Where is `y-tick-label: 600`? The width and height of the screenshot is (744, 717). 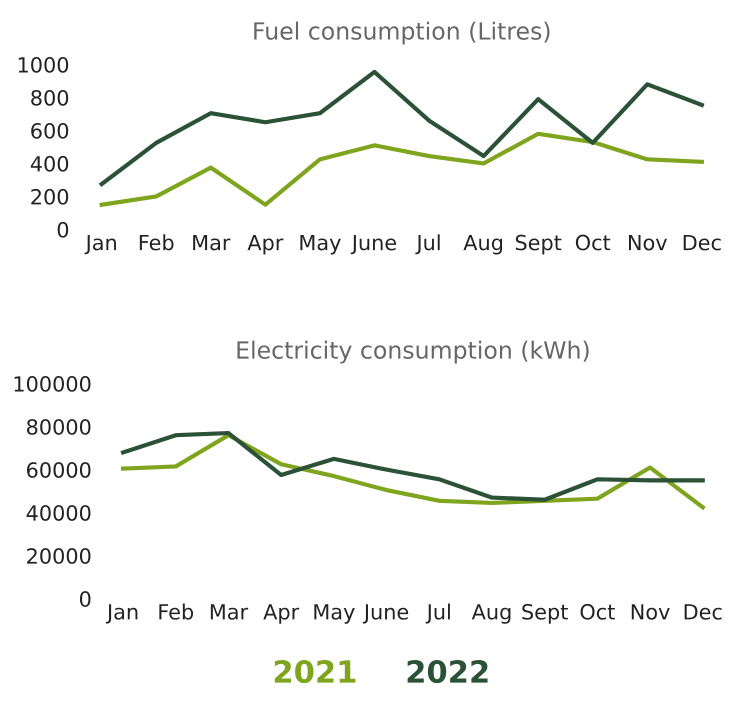
y-tick-label: 600 is located at coordinates (49, 130).